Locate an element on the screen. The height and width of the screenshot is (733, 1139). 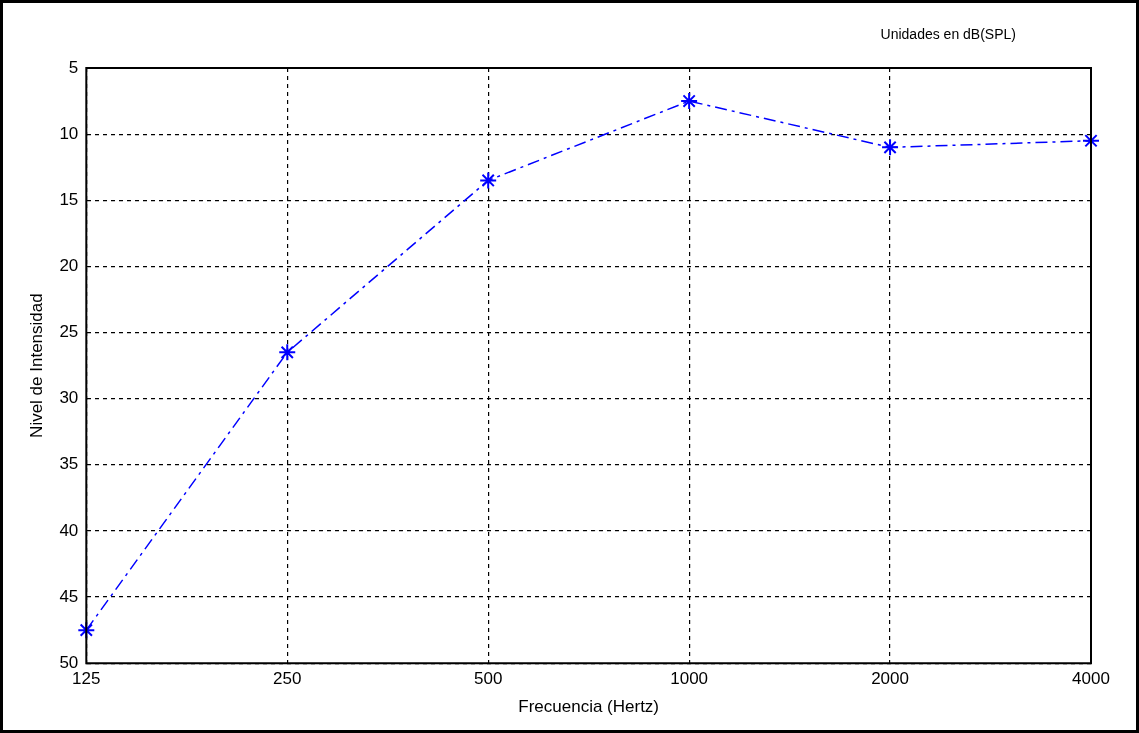
y-tick-label: 30 is located at coordinates (69, 398).